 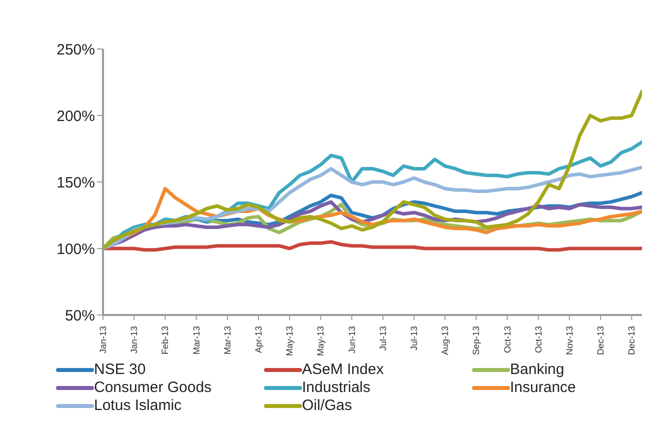 What do you see at coordinates (445, 341) in the screenshot?
I see `x-tick-label: Aug-13` at bounding box center [445, 341].